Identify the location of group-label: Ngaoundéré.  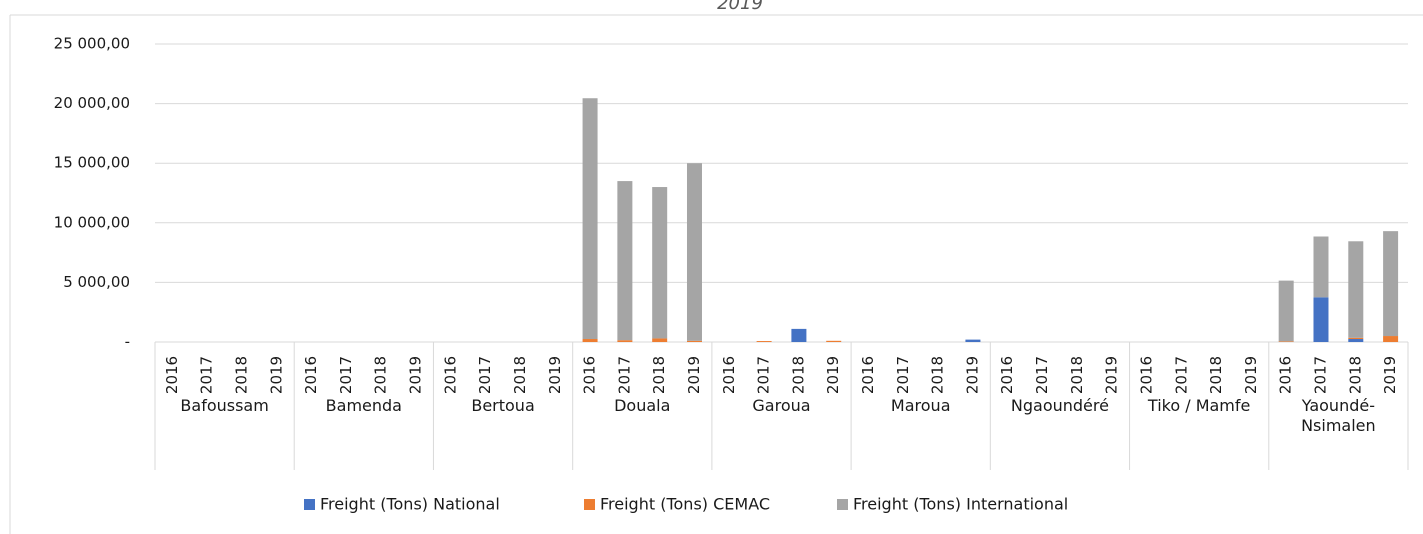
(1059, 405).